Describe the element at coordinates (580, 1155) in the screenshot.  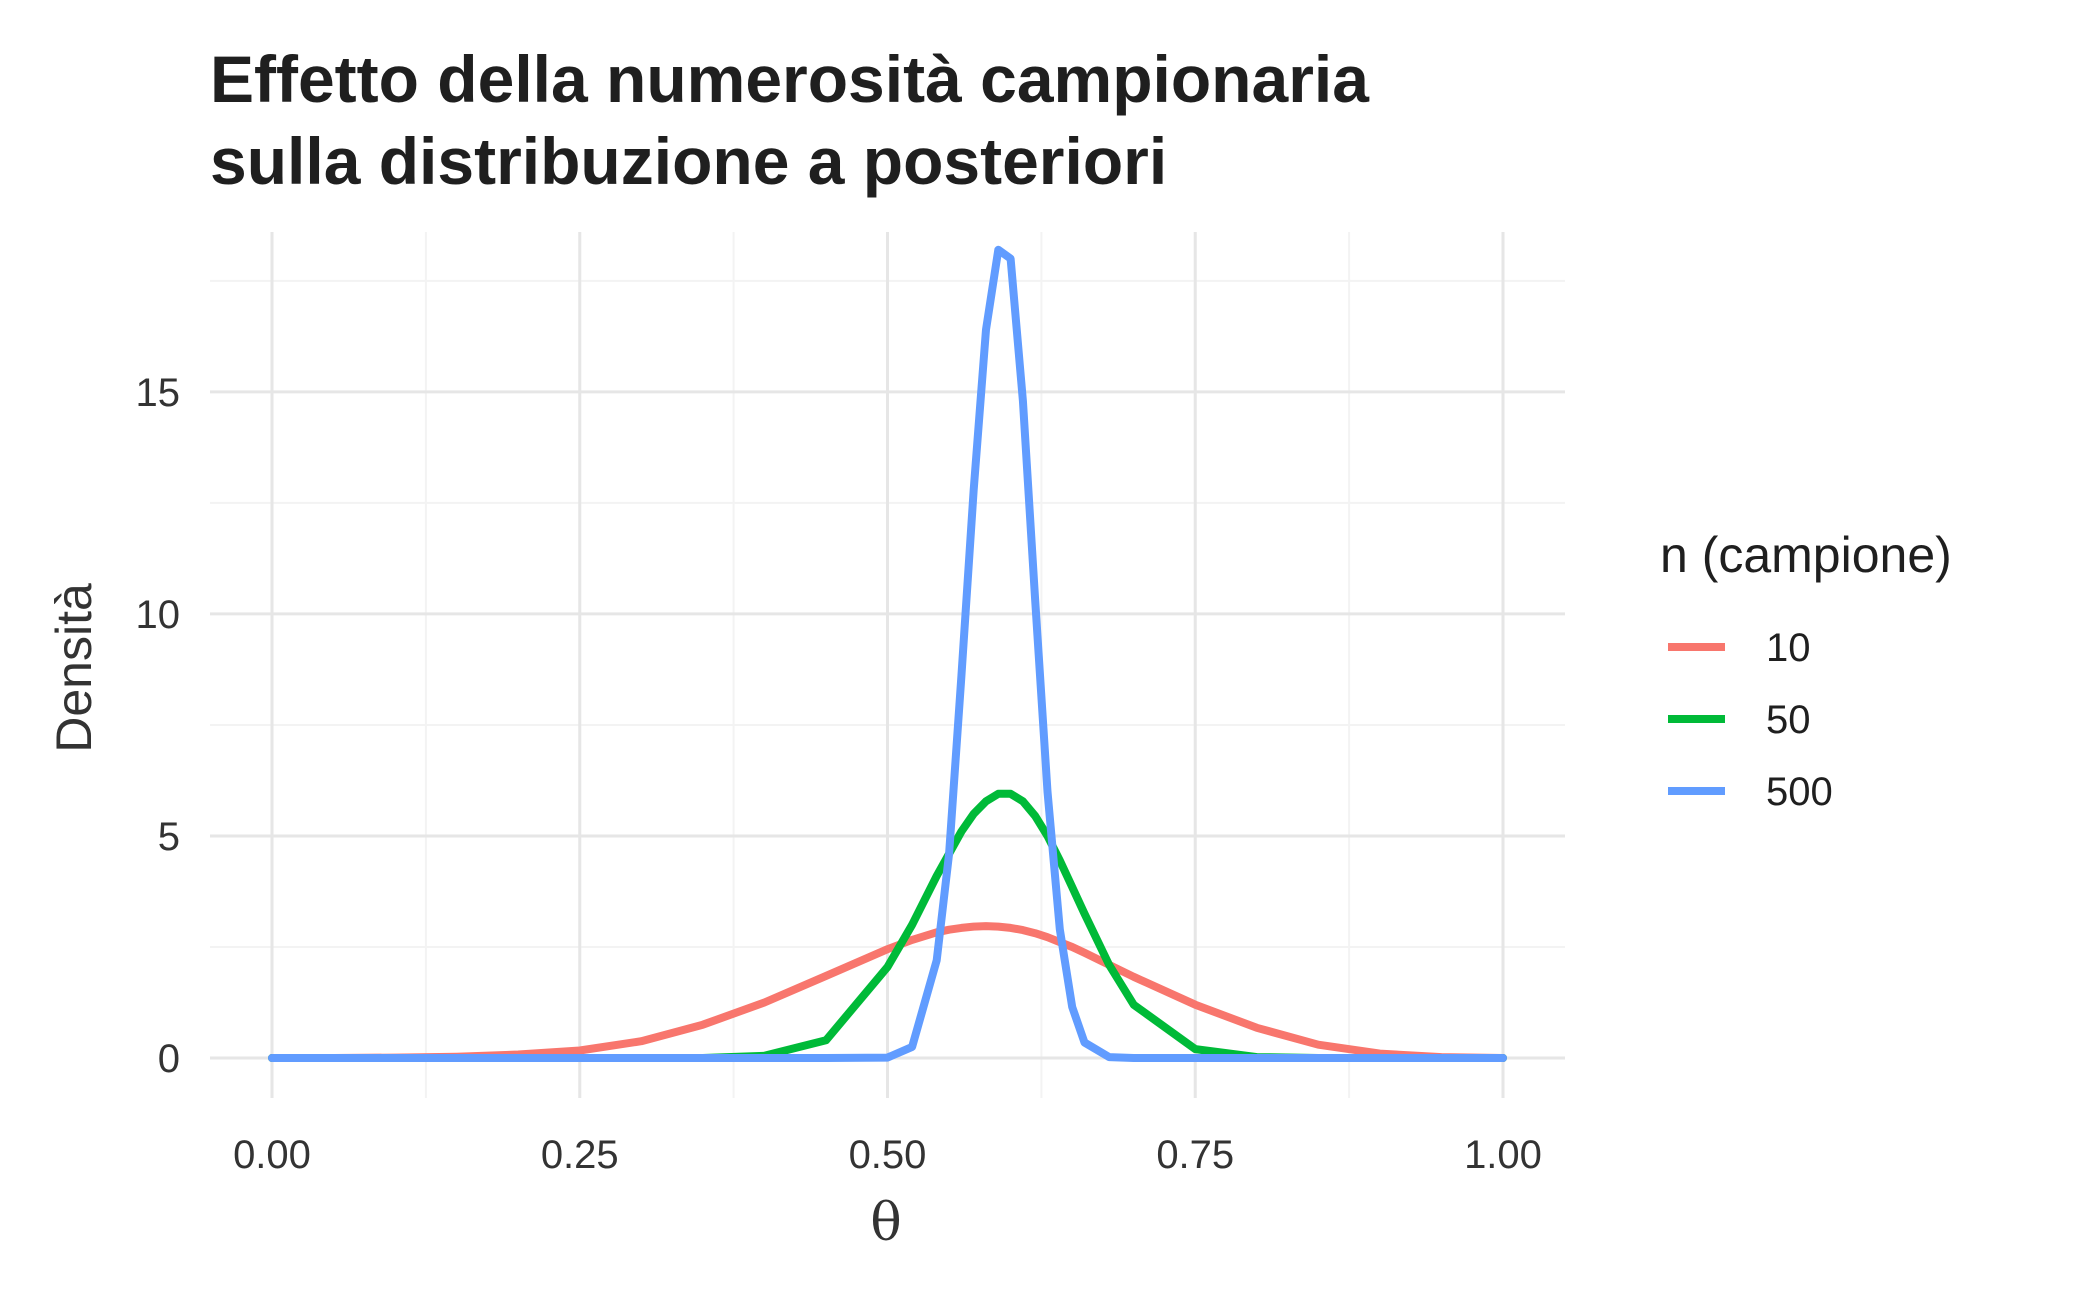
I see `x-tick-label: 0.25` at that location.